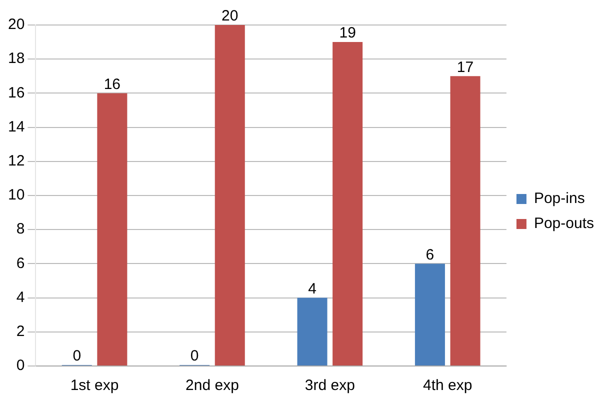 The height and width of the screenshot is (403, 614). Describe the element at coordinates (16, 161) in the screenshot. I see `y-tick-label: 12` at that location.